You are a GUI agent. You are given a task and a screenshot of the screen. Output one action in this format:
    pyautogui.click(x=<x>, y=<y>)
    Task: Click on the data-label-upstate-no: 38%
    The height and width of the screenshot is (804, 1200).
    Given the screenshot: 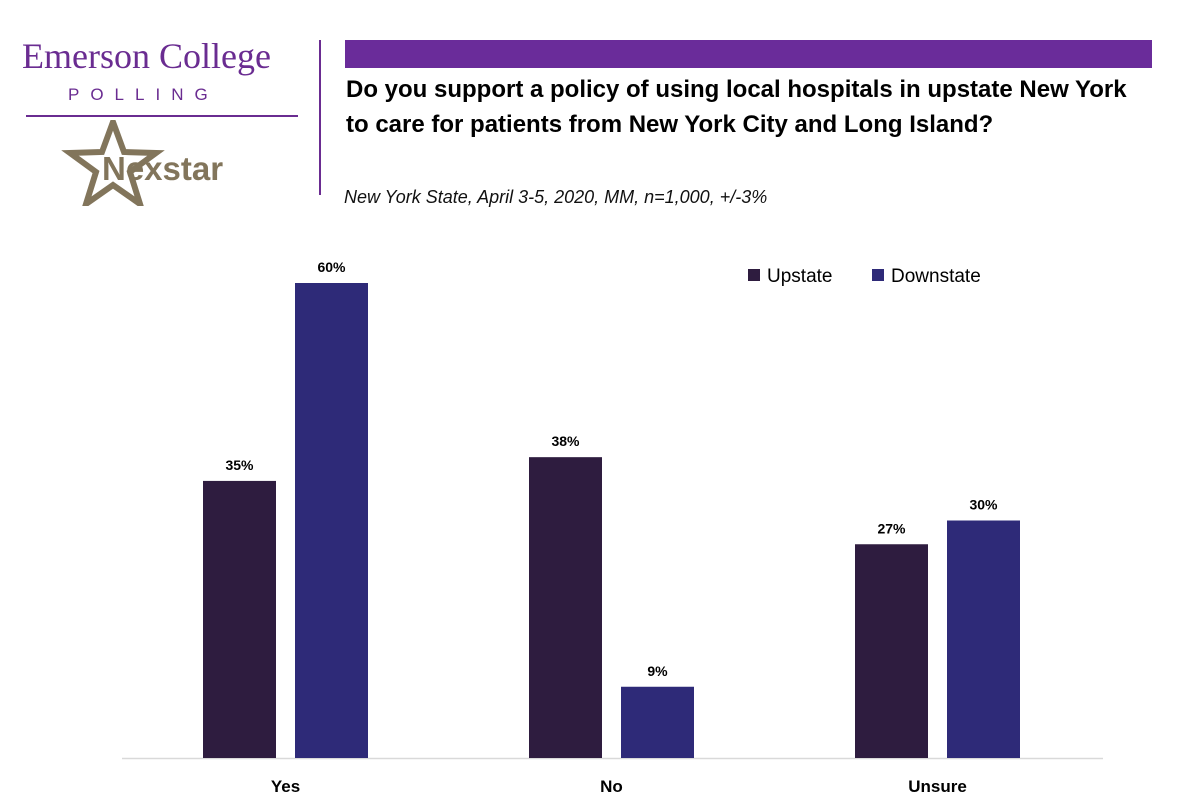 What is the action you would take?
    pyautogui.click(x=565, y=441)
    